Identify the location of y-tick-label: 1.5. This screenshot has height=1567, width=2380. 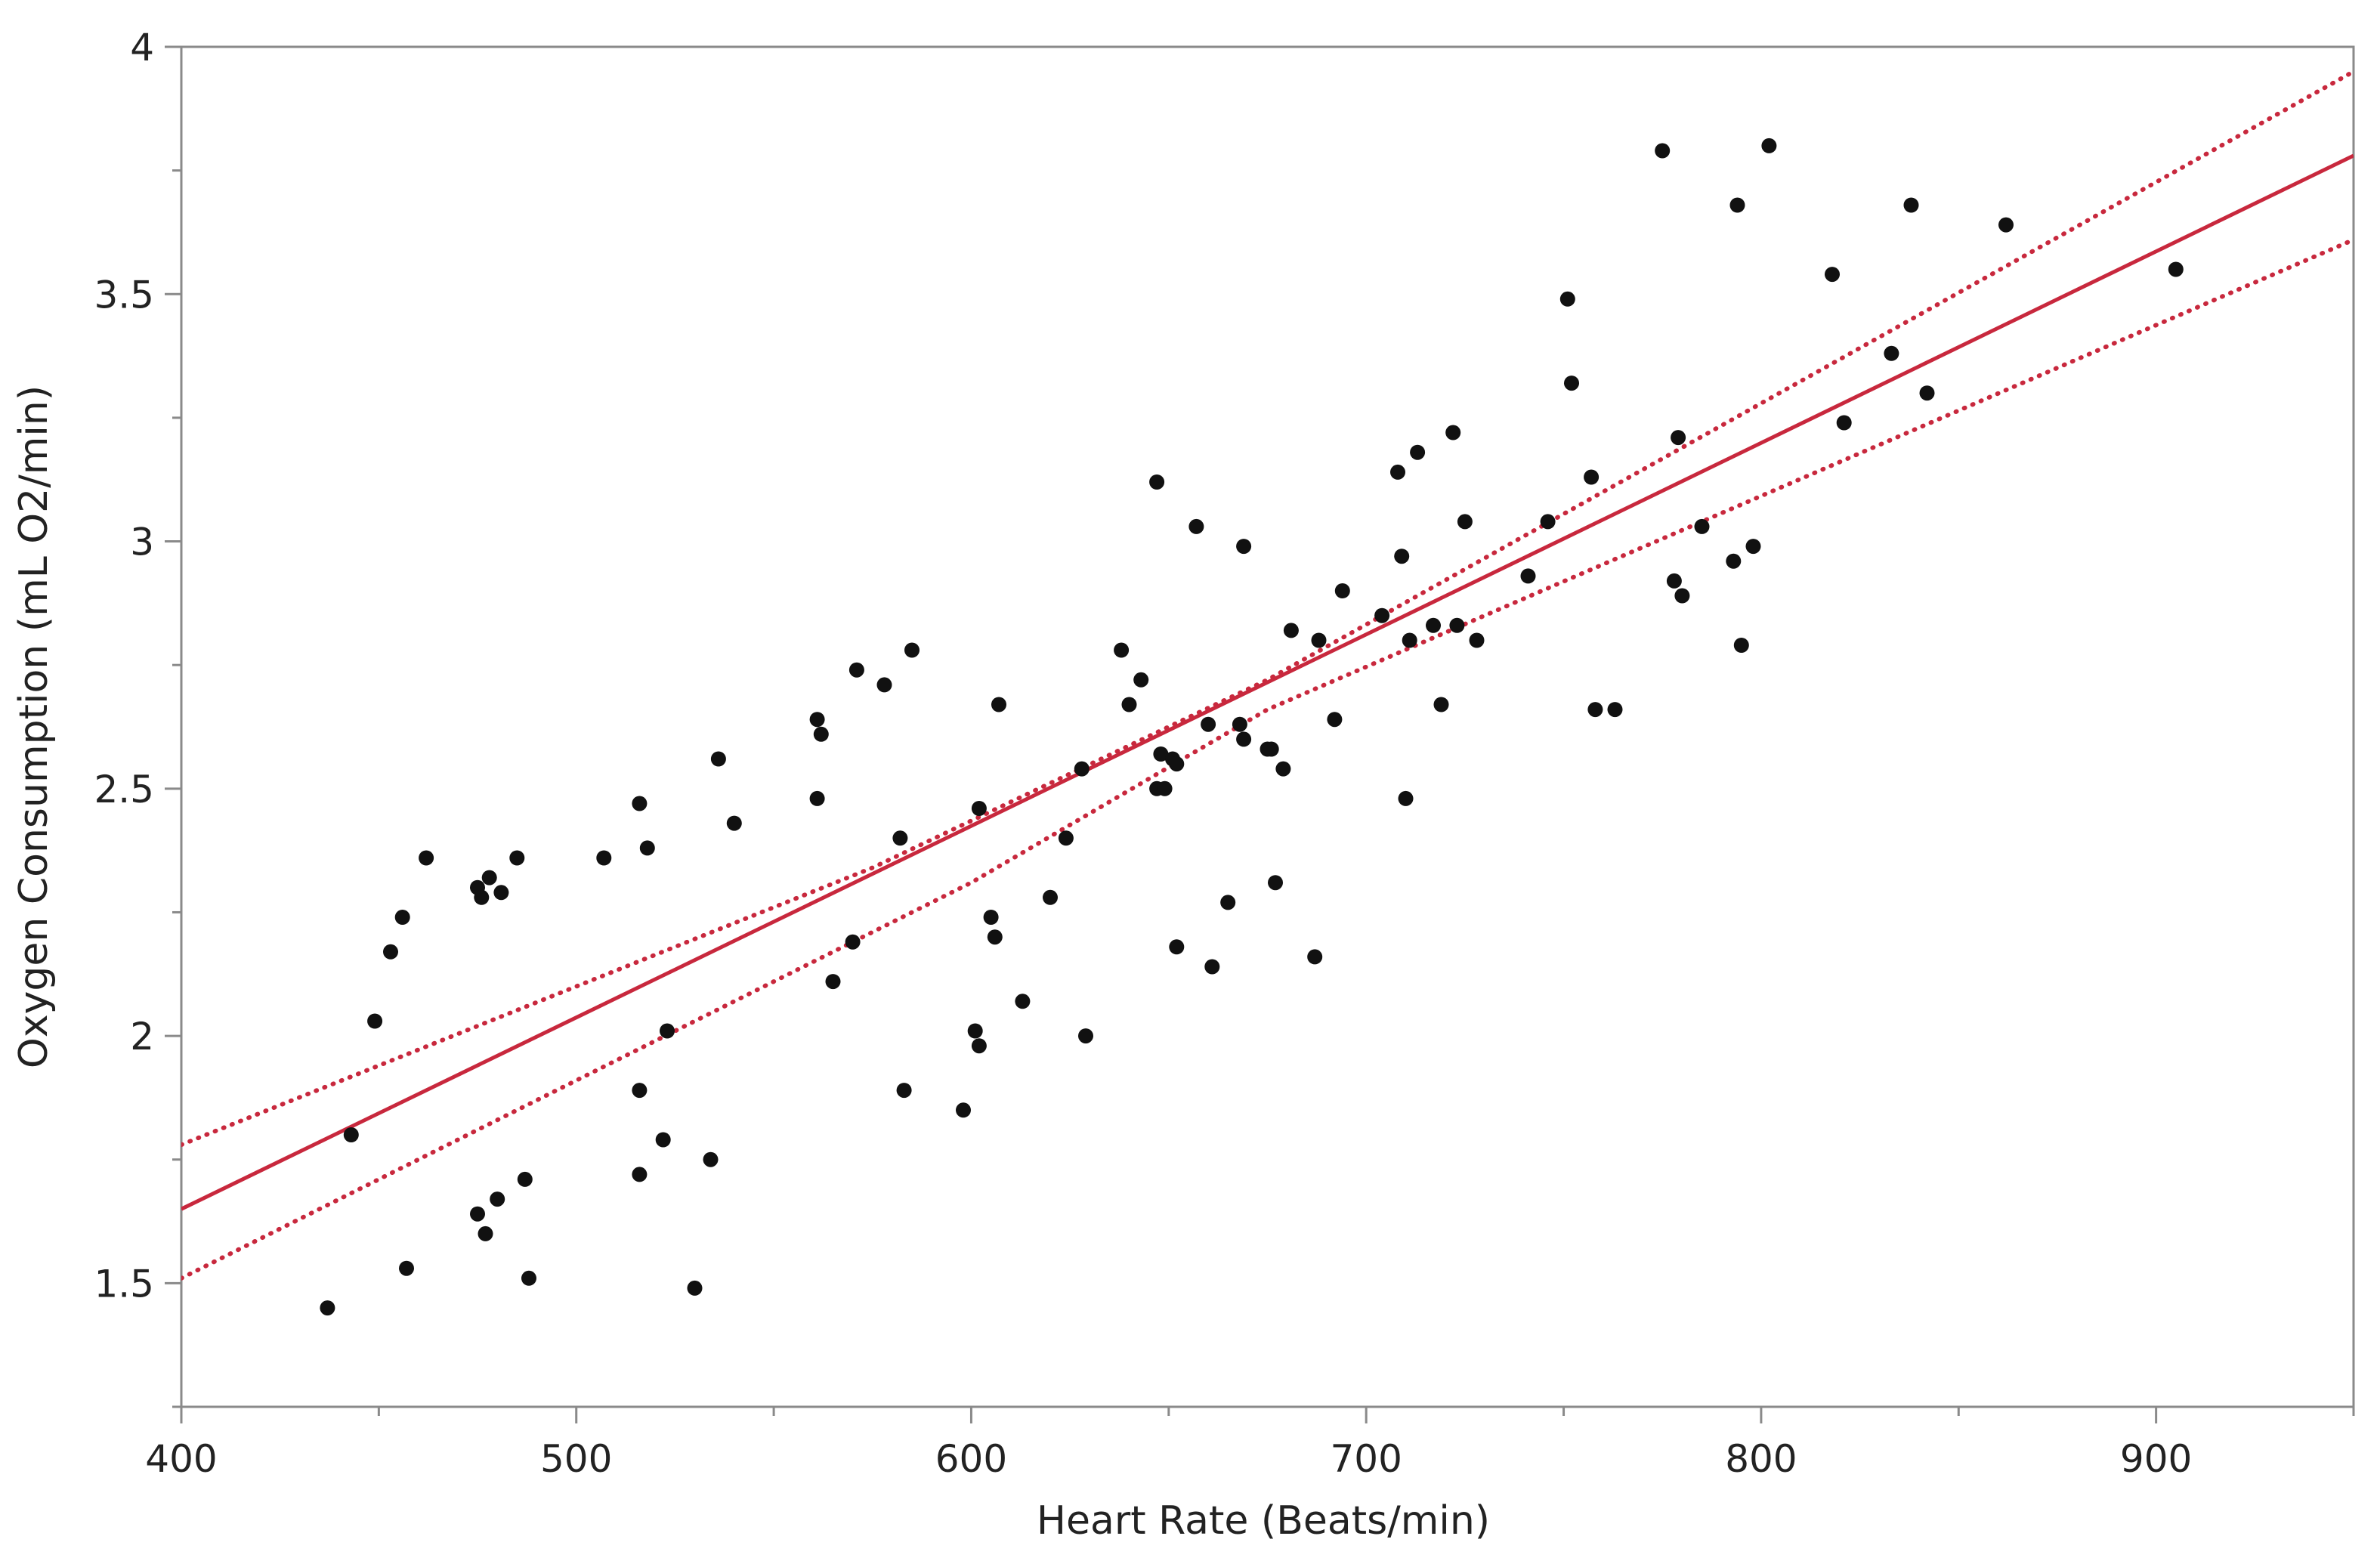
(124, 1284).